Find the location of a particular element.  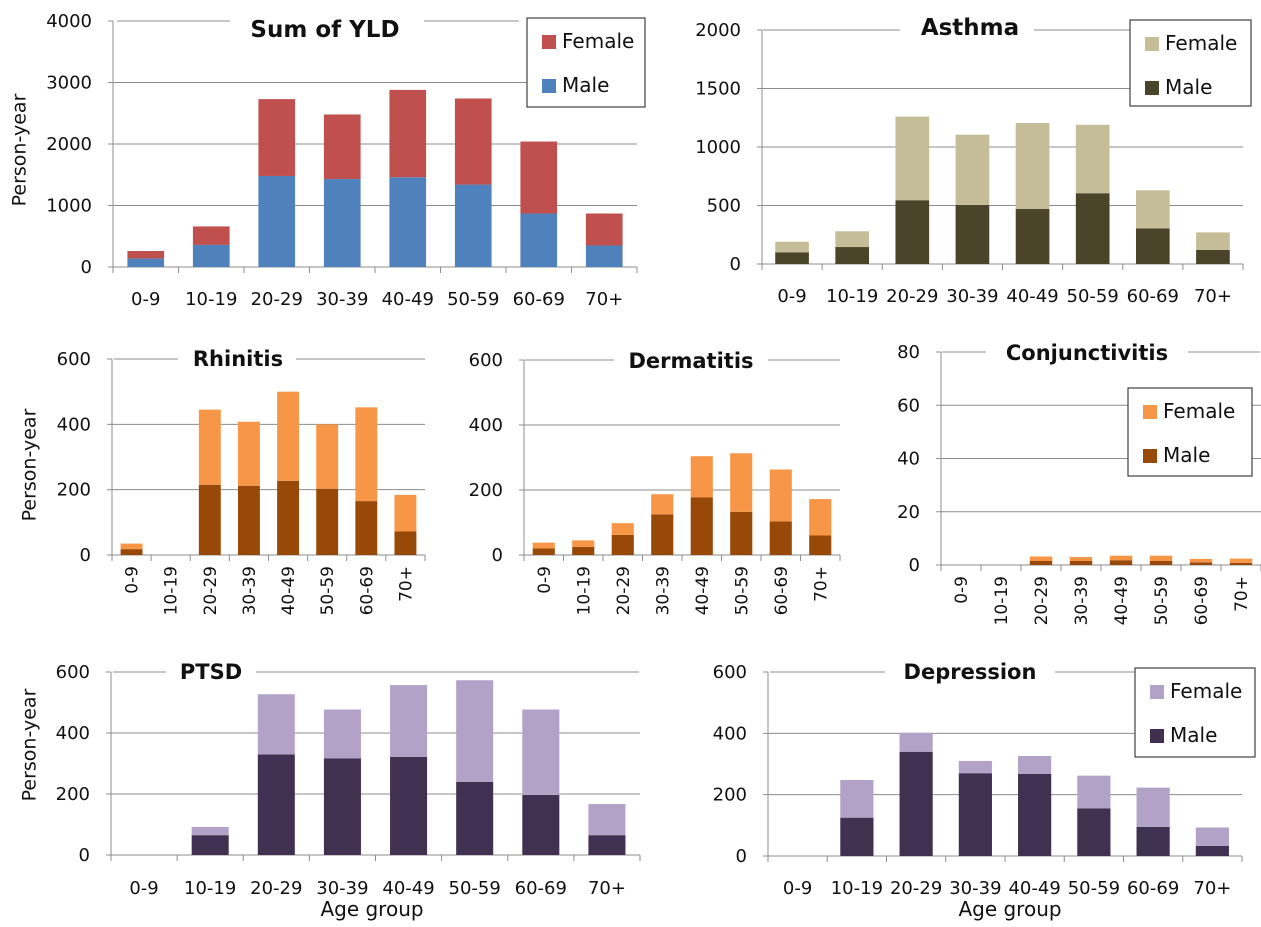

chart-title: Sum of YLD is located at coordinates (324, 30).